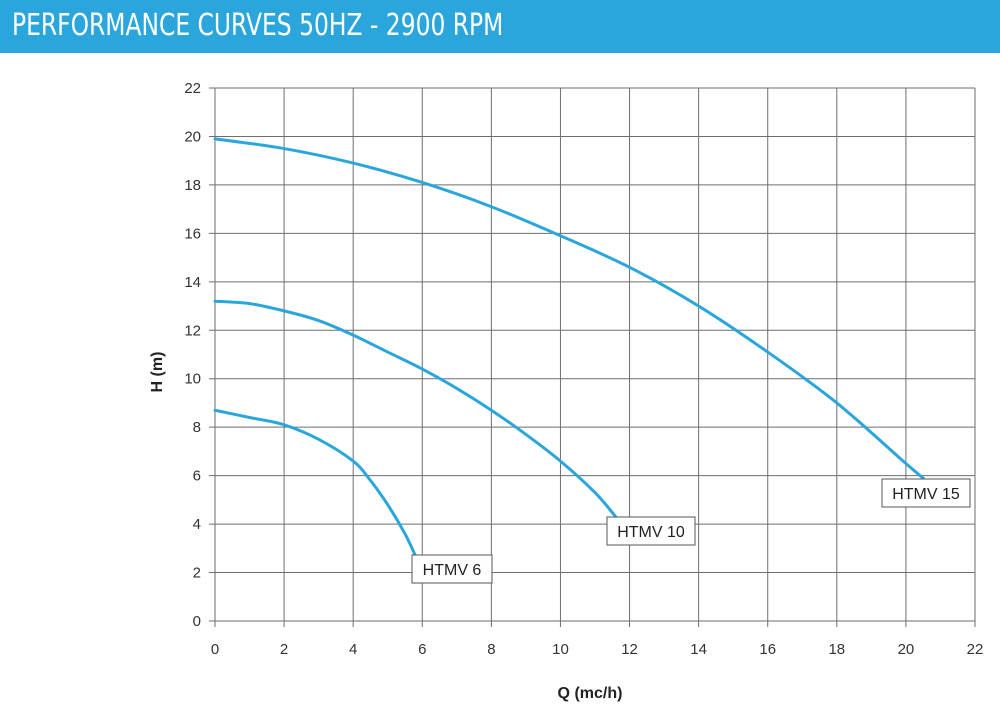  Describe the element at coordinates (258, 25) in the screenshot. I see `page-title: PERFORMANCE CURVES 50HZ - 2900 RPM` at that location.